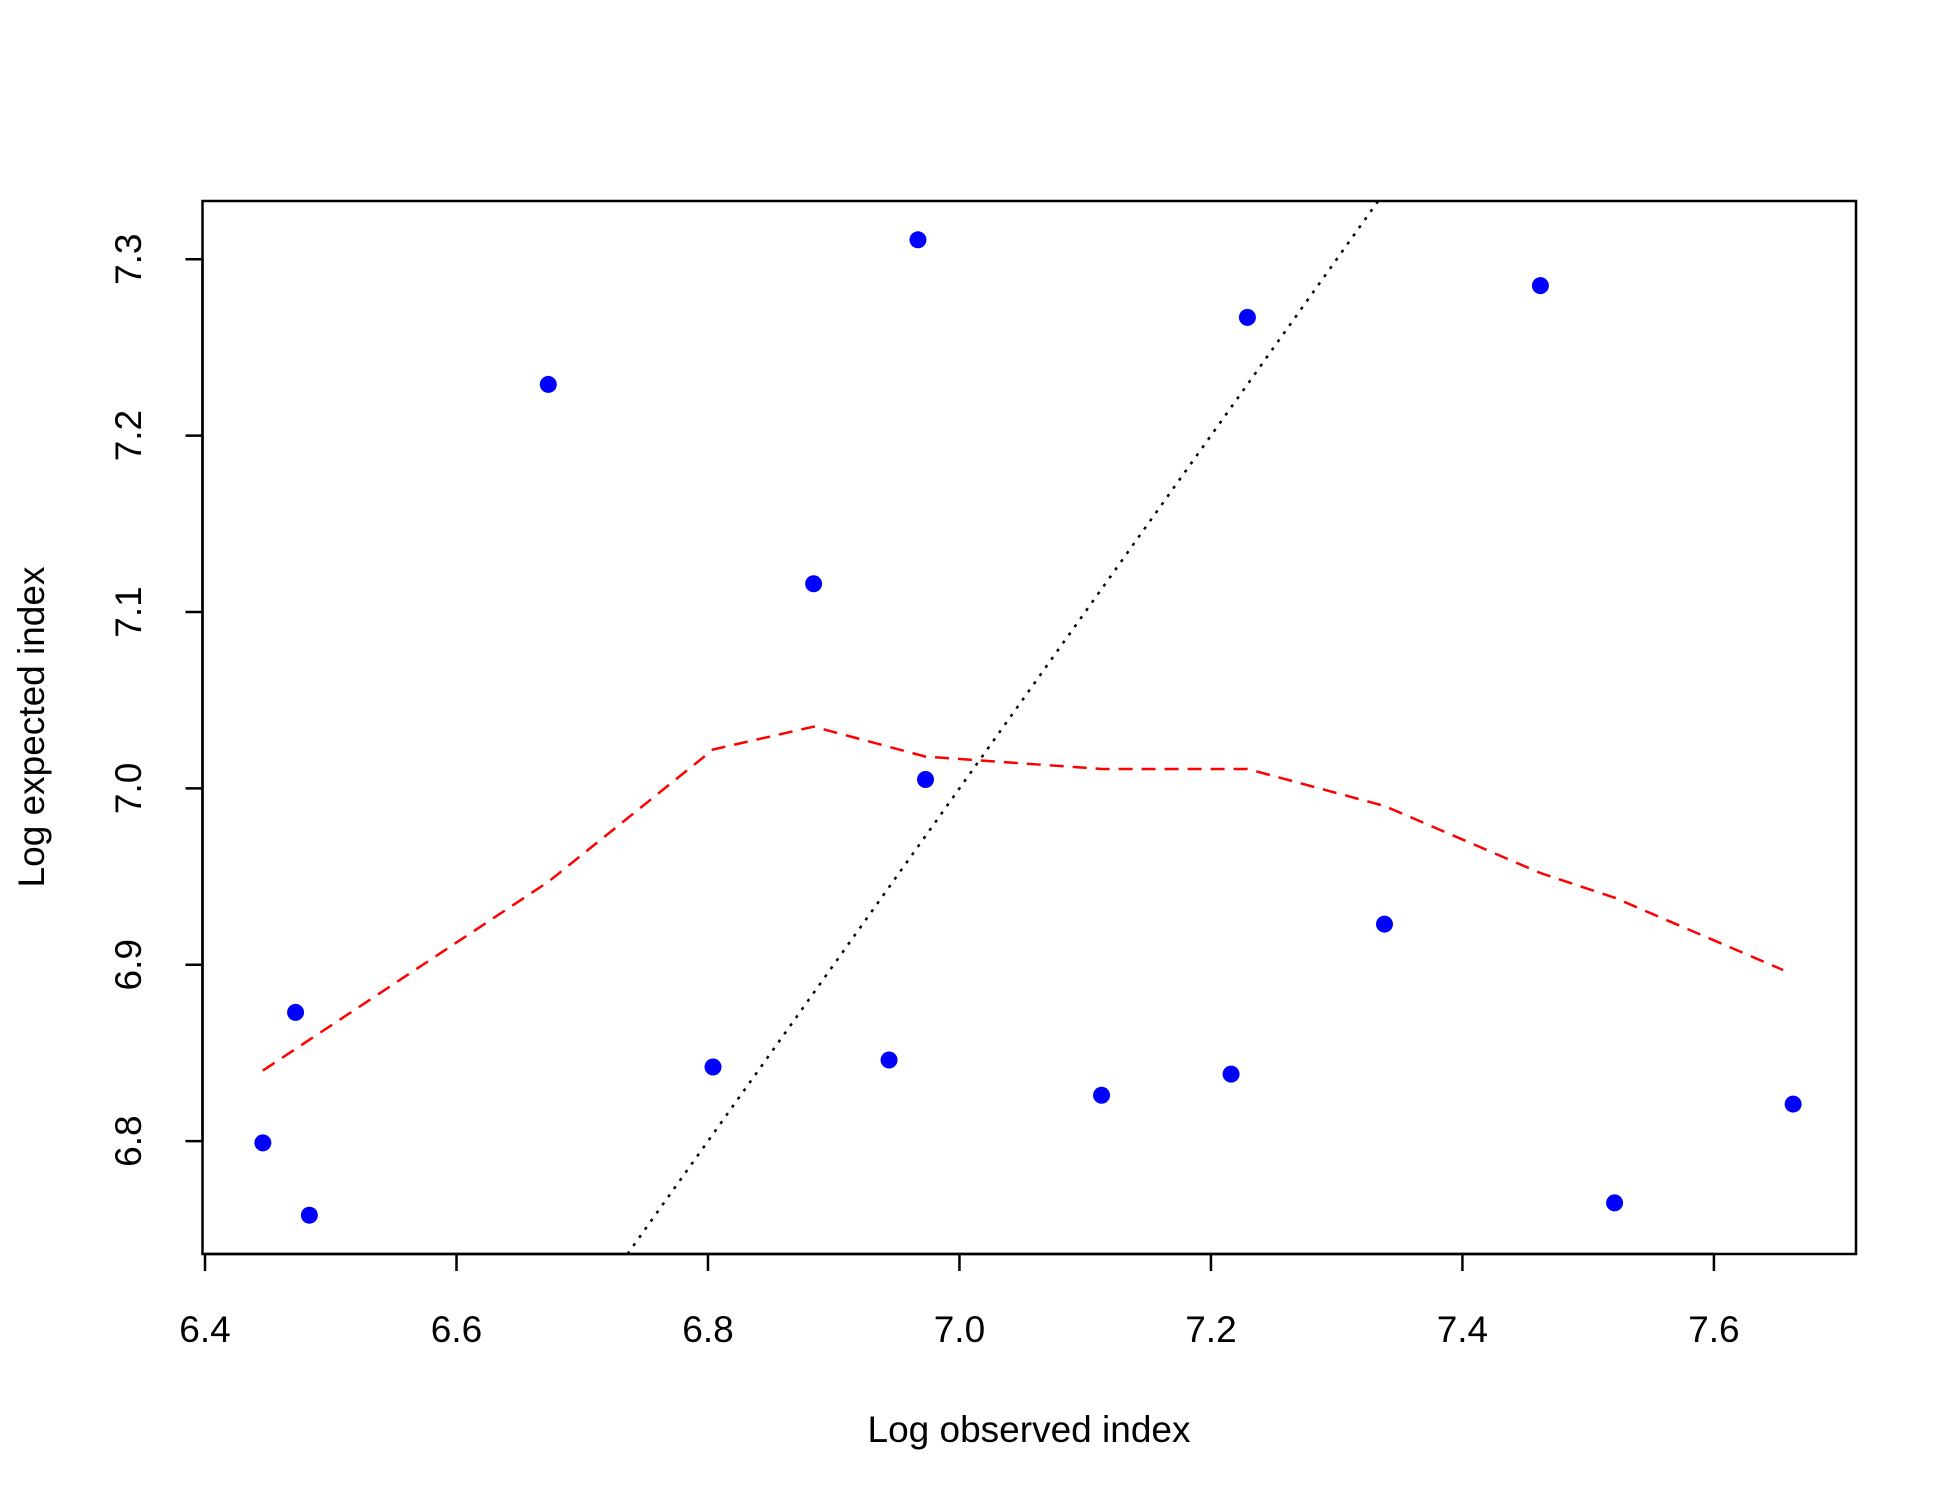 The image size is (1950, 1500). I want to click on y-tick-label: 7.0, so click(128, 788).